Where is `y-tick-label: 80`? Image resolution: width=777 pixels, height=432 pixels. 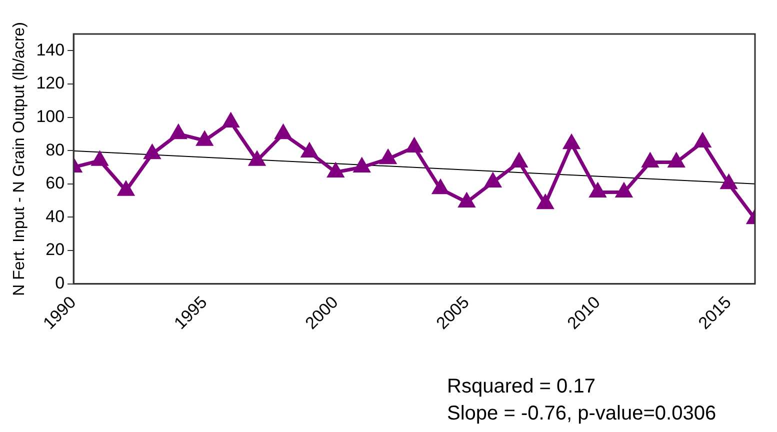 y-tick-label: 80 is located at coordinates (55, 150).